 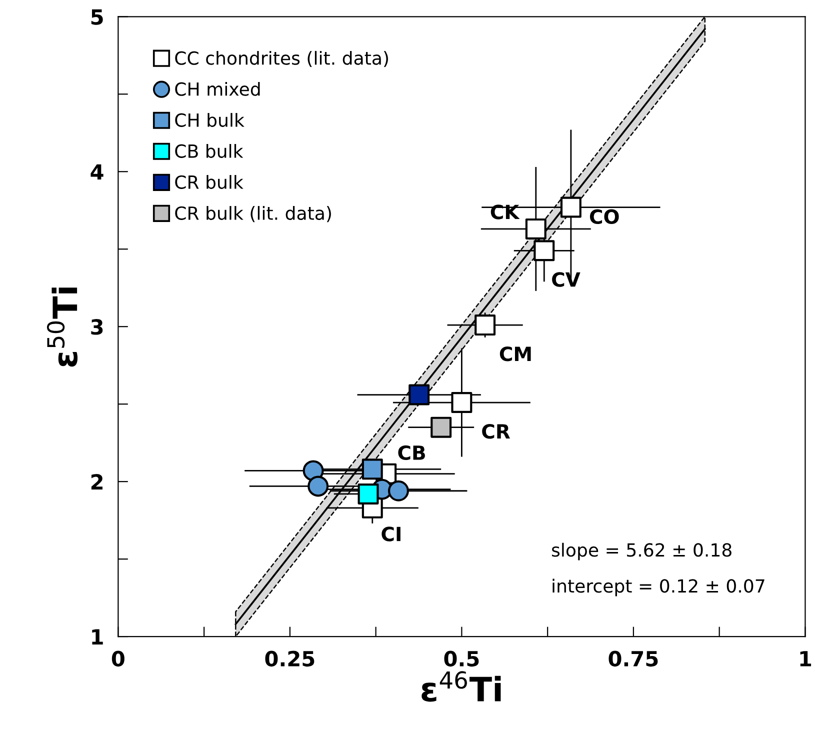 I want to click on data-label: CB, so click(x=411, y=452).